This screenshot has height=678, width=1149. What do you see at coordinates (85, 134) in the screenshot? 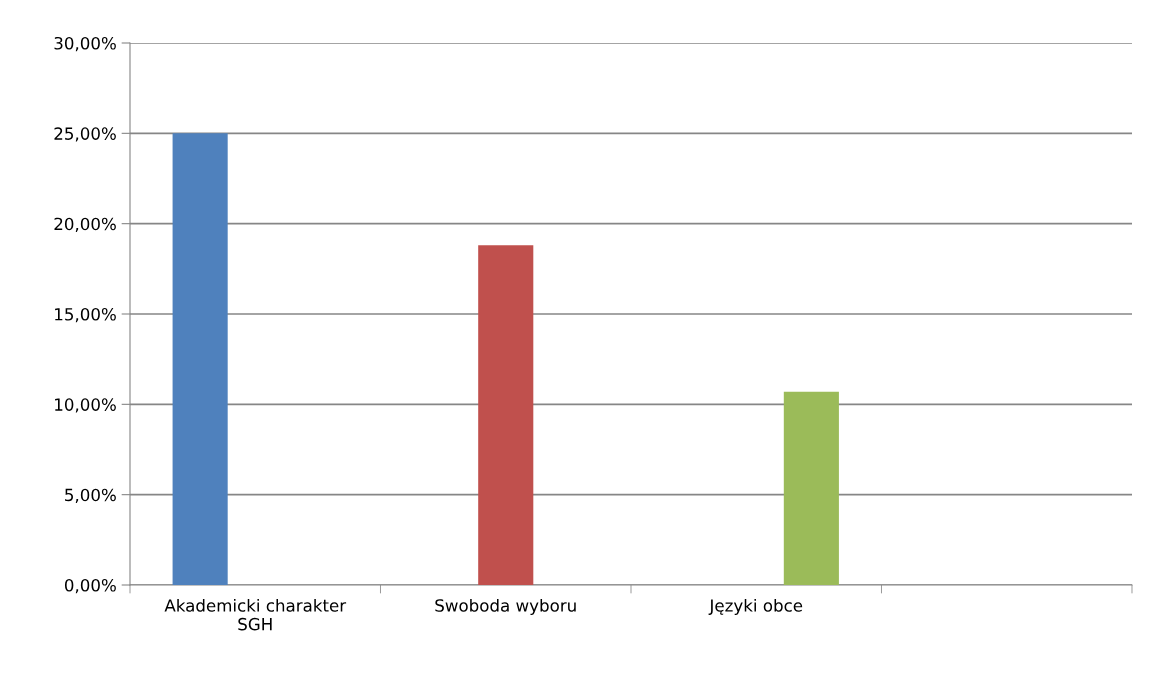
I see `y-tick-label: 25,00%` at bounding box center [85, 134].